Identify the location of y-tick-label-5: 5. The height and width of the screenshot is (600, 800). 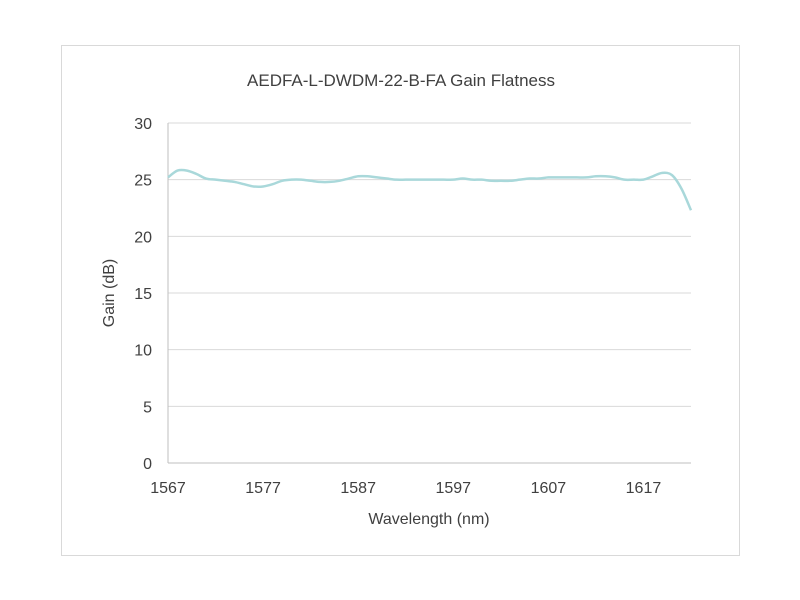
(147, 407).